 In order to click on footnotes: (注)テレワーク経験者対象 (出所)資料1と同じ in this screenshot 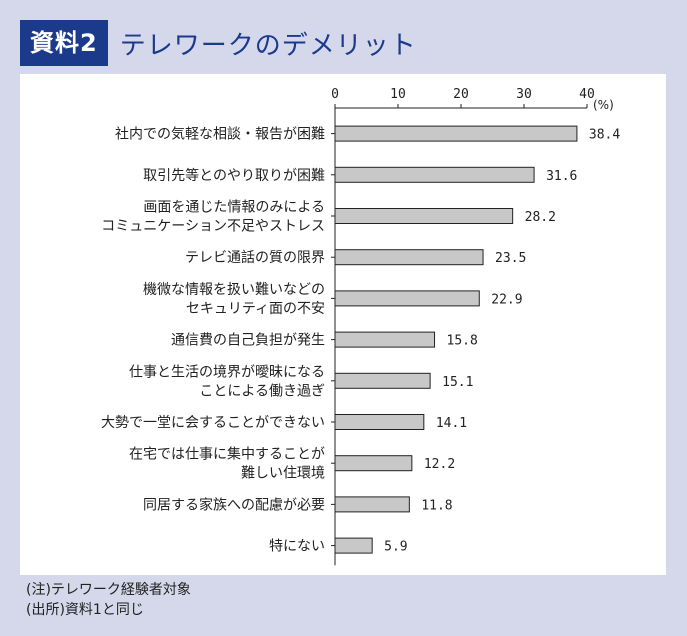, I will do `click(108, 600)`.